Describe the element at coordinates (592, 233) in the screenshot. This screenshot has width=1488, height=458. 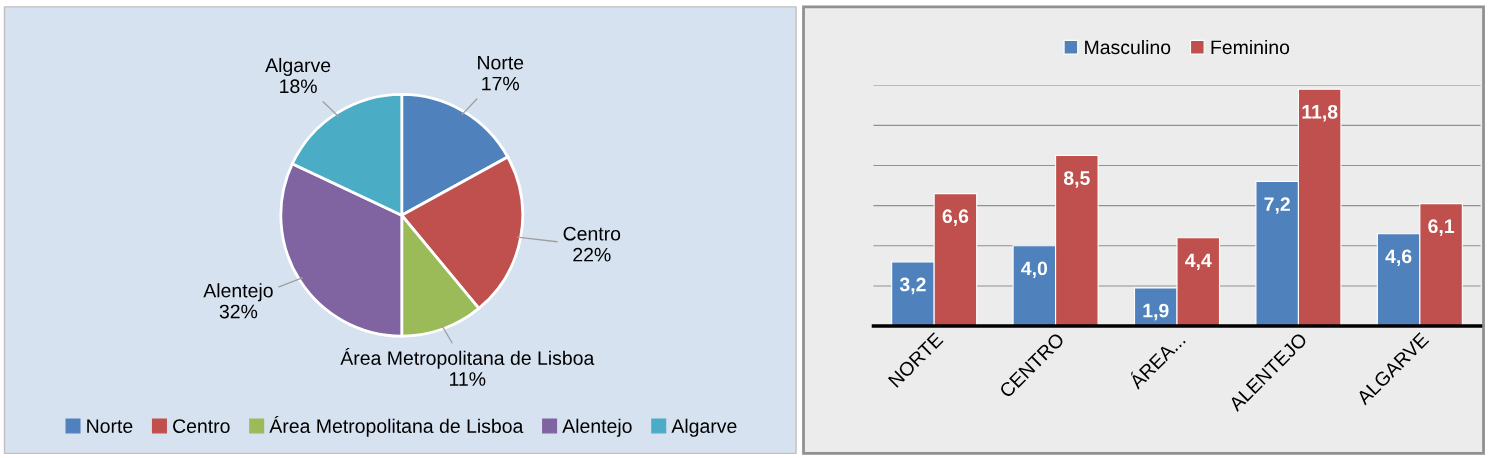
I see `slice-label: Centro` at that location.